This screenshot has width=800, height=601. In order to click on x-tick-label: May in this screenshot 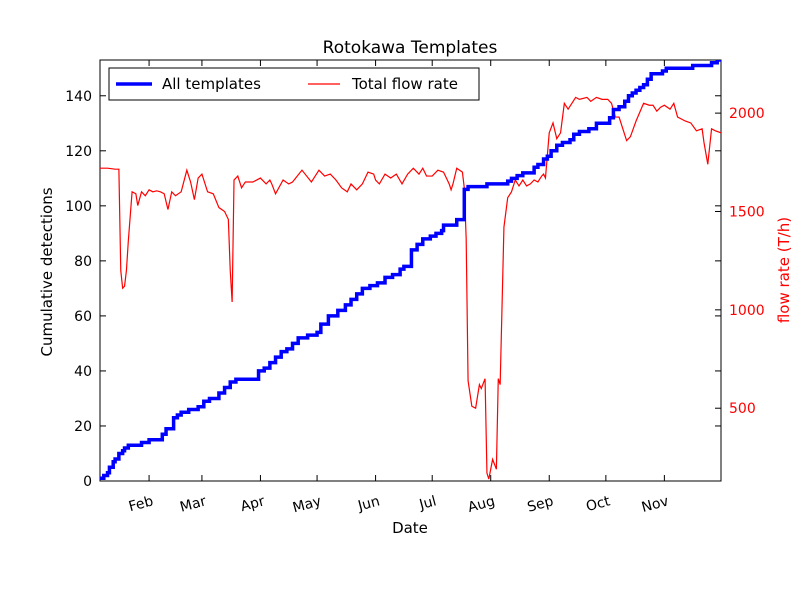, I will do `click(307, 504)`.